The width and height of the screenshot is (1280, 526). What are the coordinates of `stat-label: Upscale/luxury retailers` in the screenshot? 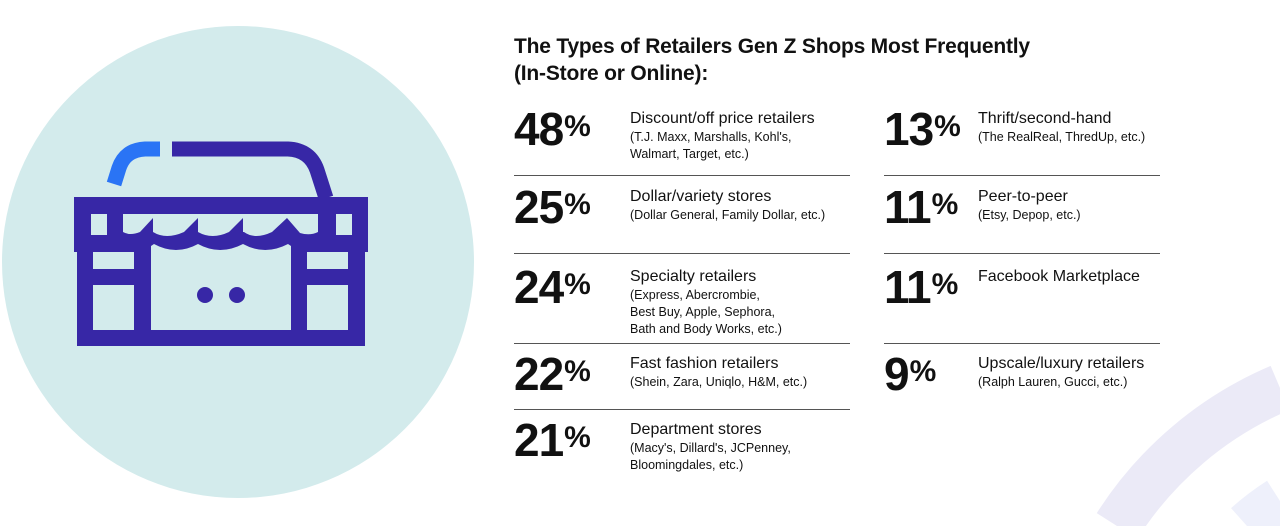 It's located at (1061, 363).